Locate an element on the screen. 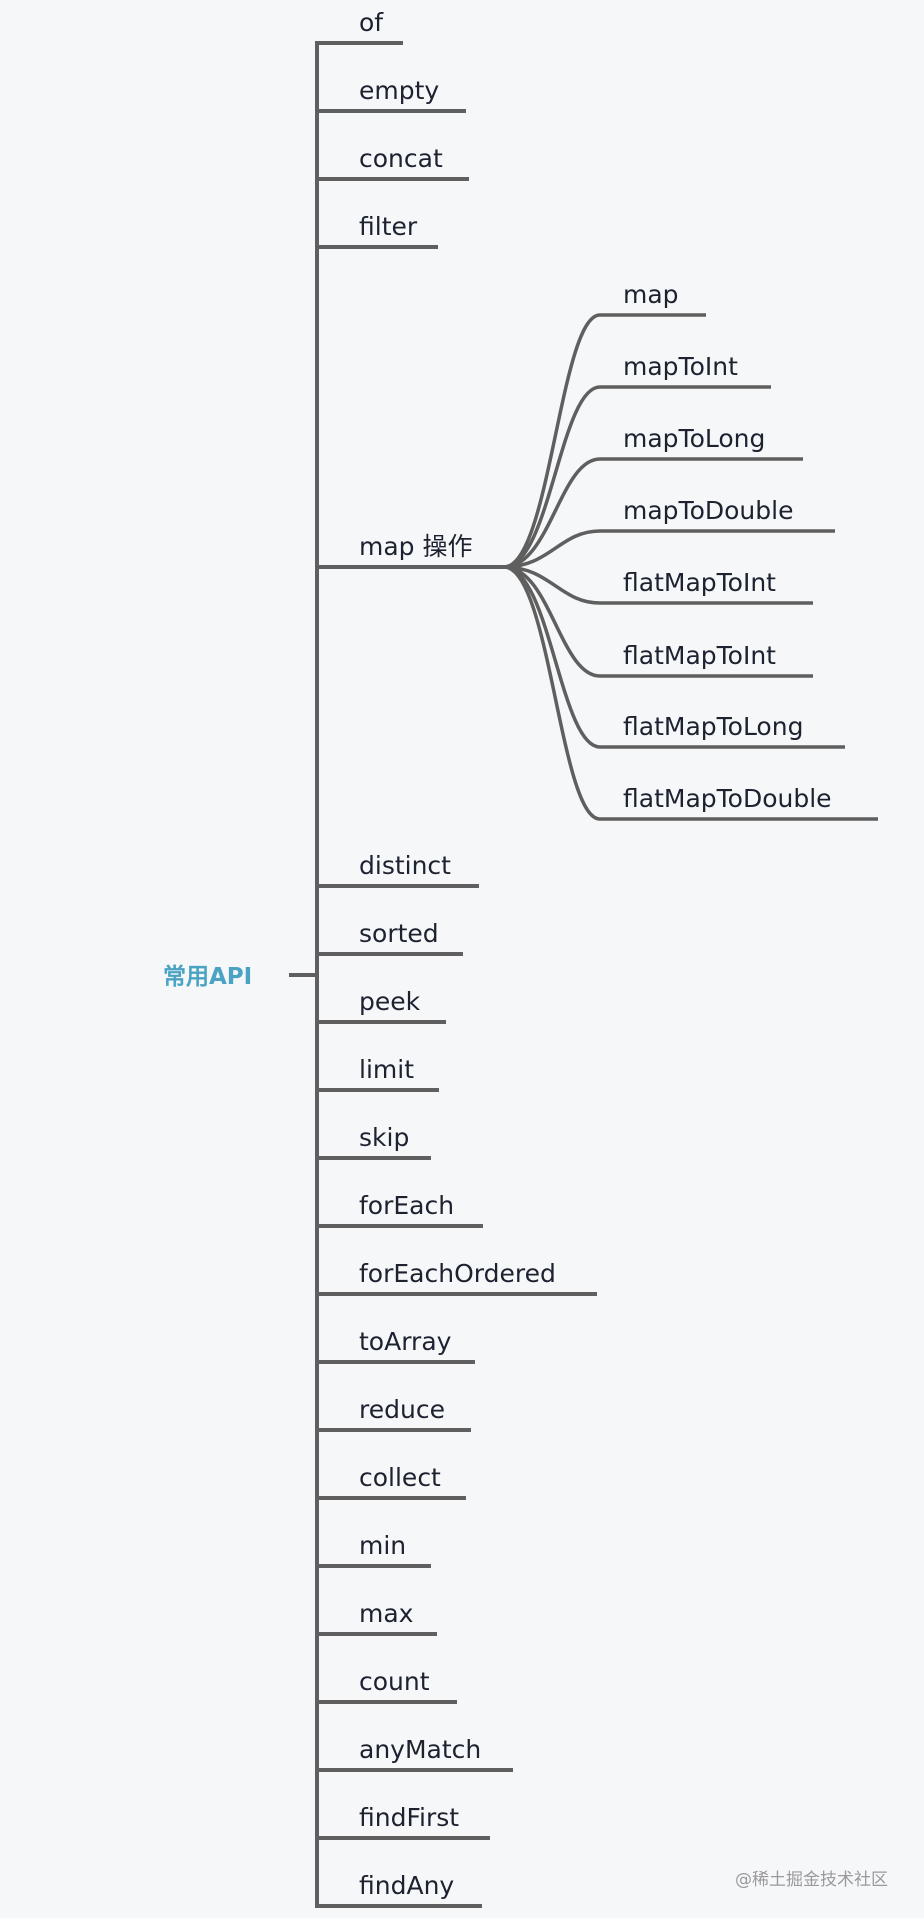 The image size is (924, 1918). node-label: concat is located at coordinates (401, 158).